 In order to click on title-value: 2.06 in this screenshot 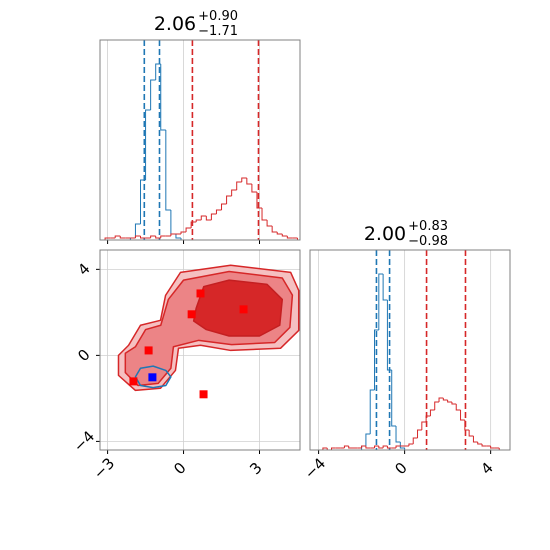, I will do `click(175, 24)`.